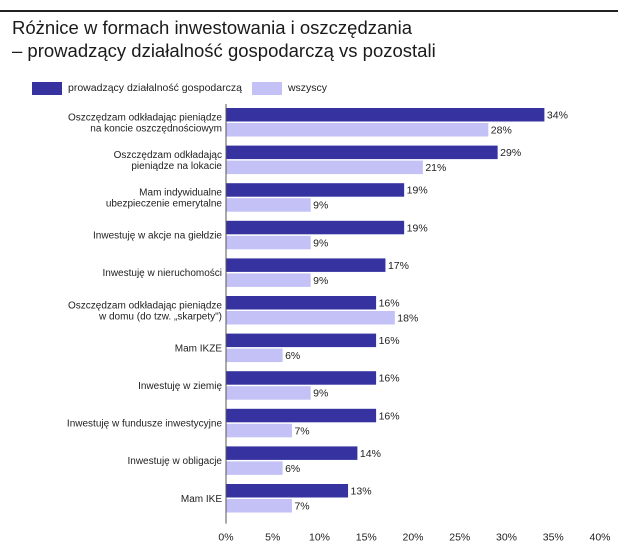 Image resolution: width=631 pixels, height=557 pixels. What do you see at coordinates (435, 168) in the screenshot?
I see `value-label-series-2: 21%` at bounding box center [435, 168].